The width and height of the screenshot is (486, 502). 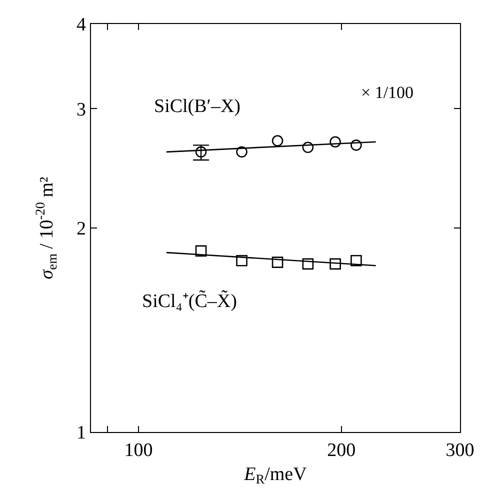 I want to click on series-label: SiCl(B′–X), so click(x=197, y=106).